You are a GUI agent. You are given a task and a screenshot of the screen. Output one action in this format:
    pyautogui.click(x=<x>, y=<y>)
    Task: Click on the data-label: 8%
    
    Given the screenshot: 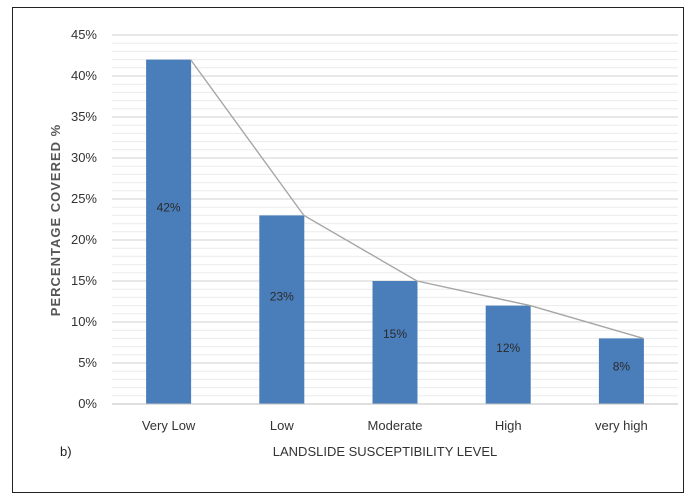 What is the action you would take?
    pyautogui.click(x=622, y=367)
    